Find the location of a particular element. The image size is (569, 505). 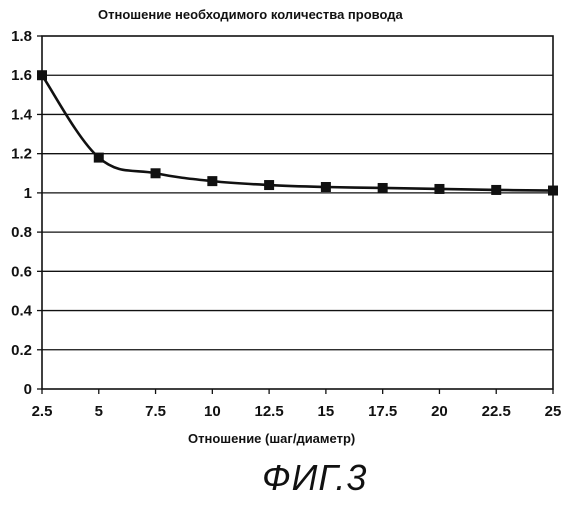

y-tick-label: 1 is located at coordinates (28, 193).